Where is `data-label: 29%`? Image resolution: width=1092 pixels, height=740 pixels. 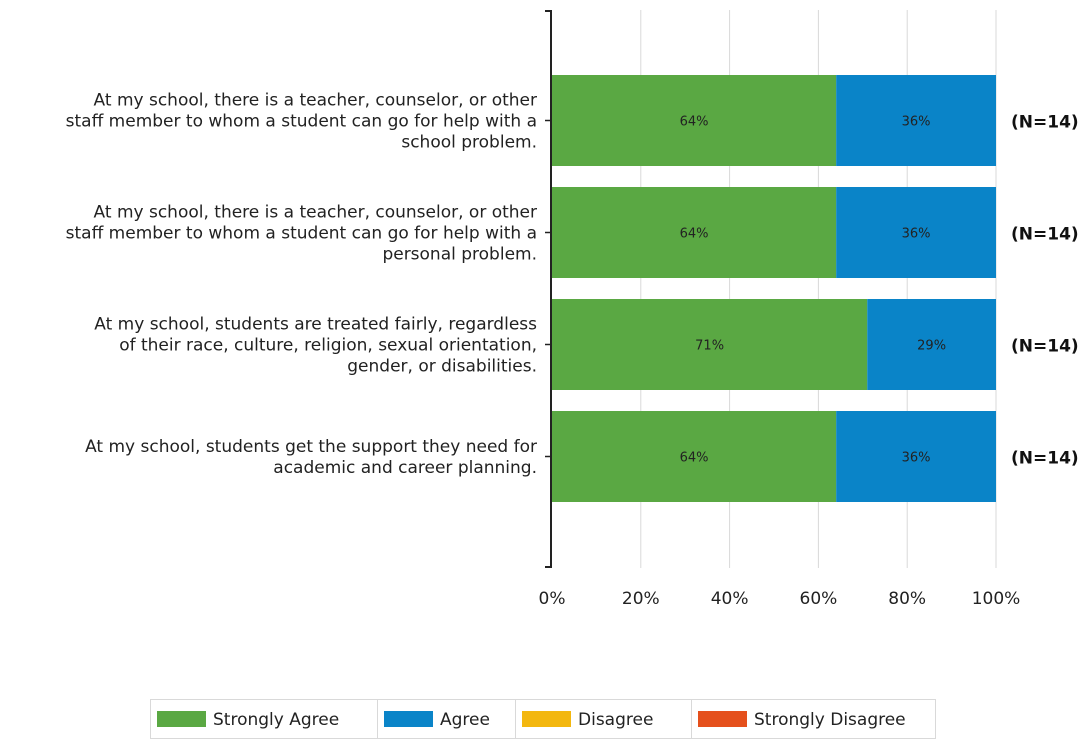
data-label: 29% is located at coordinates (931, 346).